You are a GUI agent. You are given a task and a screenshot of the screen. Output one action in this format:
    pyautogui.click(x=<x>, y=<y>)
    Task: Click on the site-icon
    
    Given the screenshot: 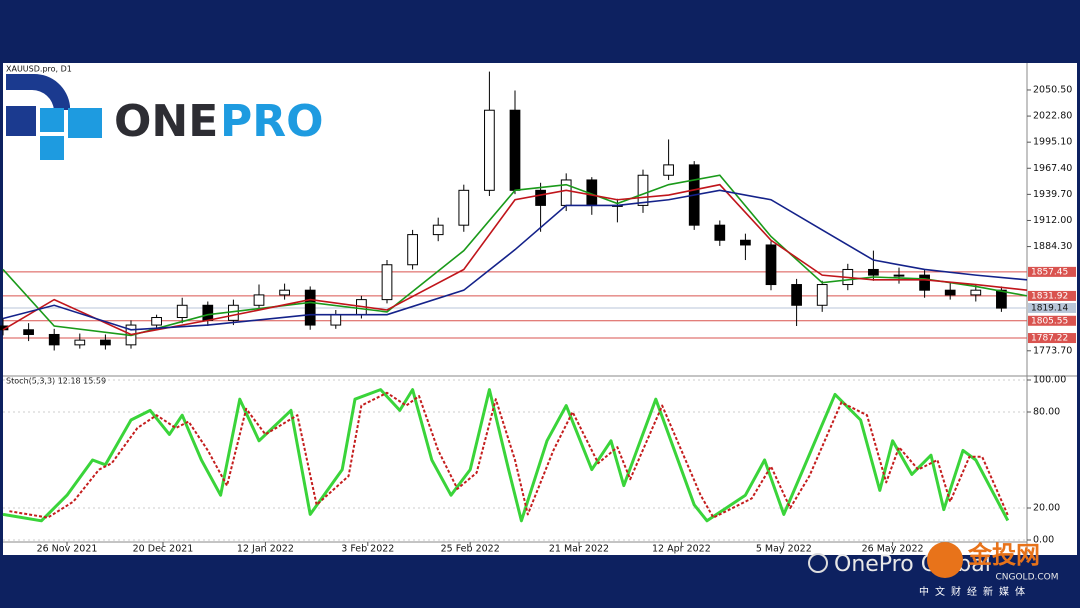 What is the action you would take?
    pyautogui.click(x=945, y=560)
    